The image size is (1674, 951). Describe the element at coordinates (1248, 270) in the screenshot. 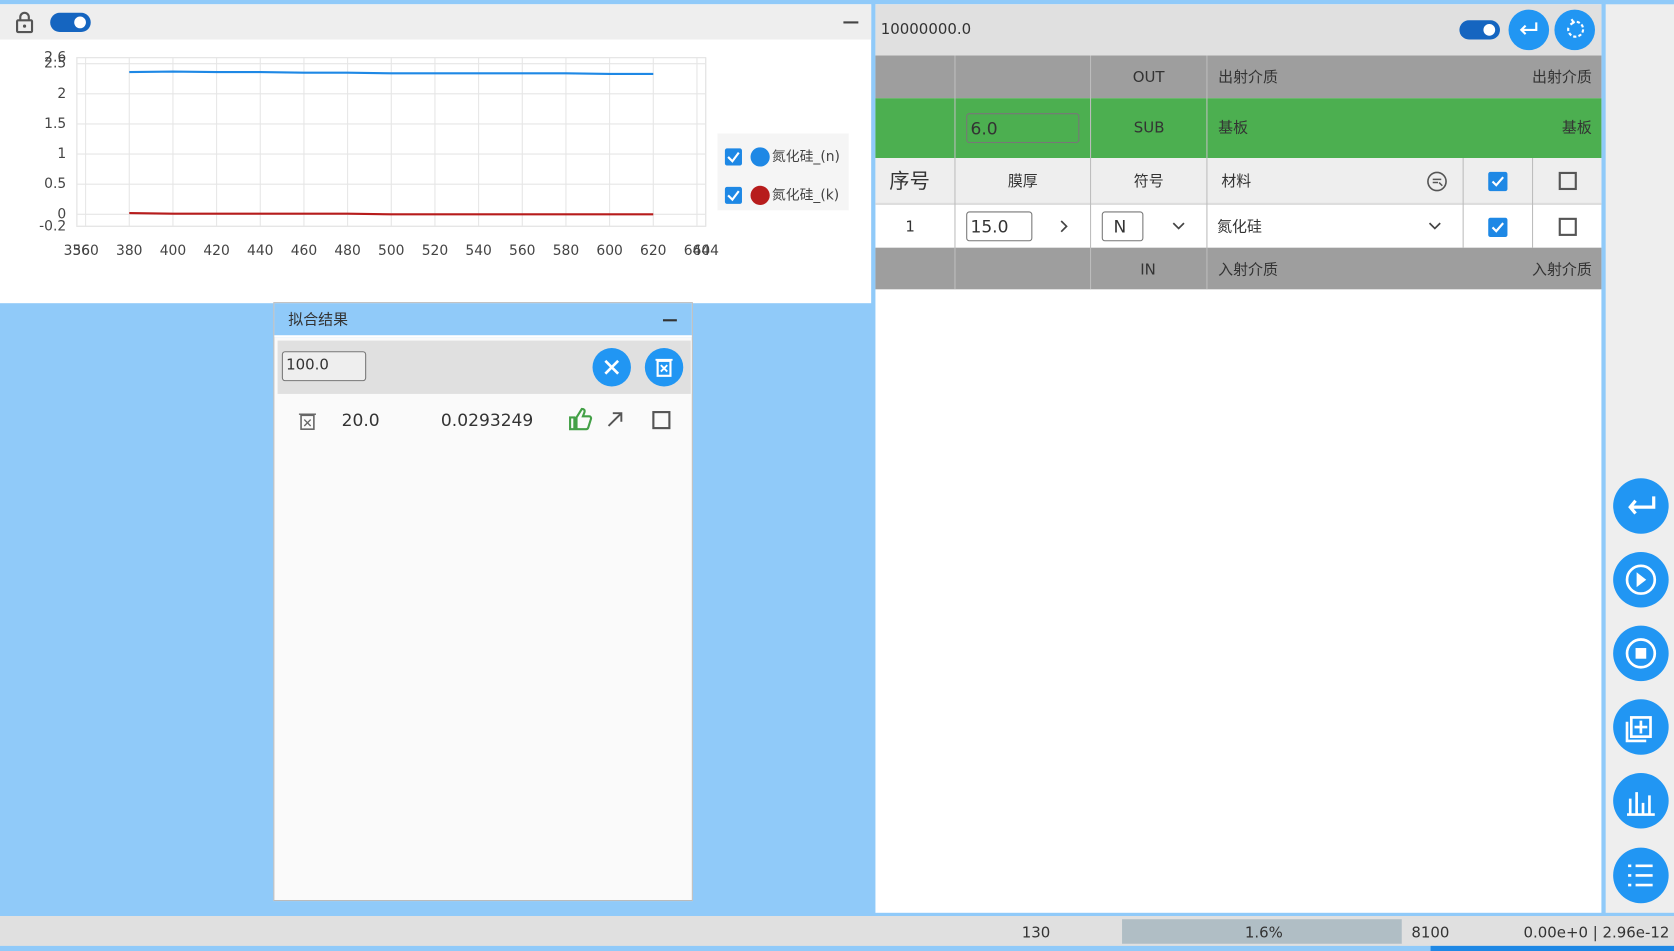

I see `in-material: 入射介质` at that location.